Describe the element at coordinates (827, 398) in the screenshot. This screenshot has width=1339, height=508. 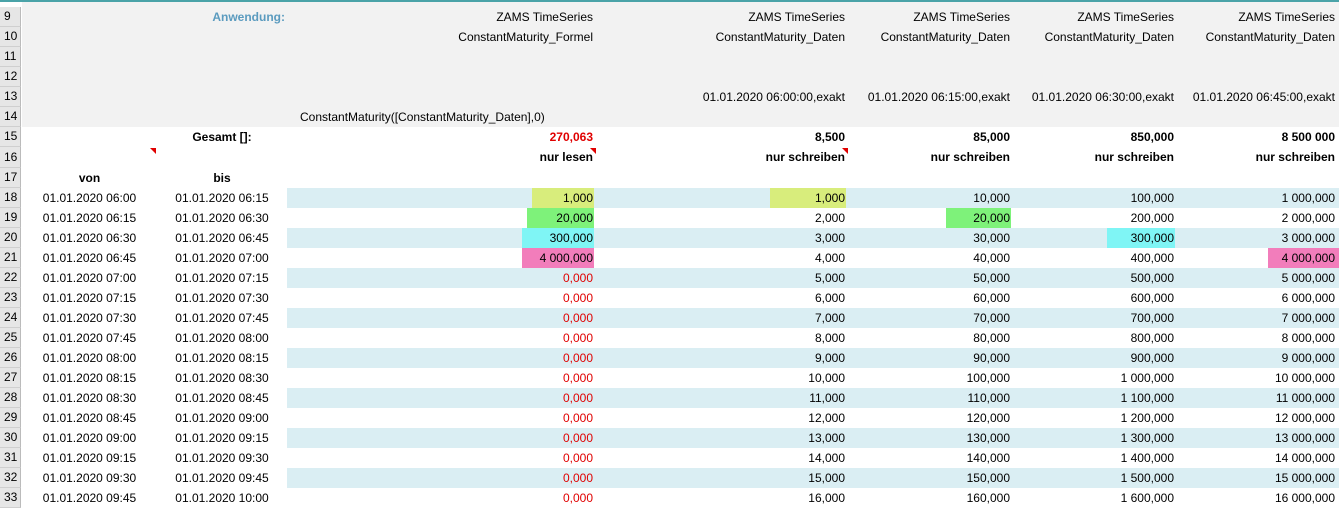
I see `value-cell: 11,000` at that location.